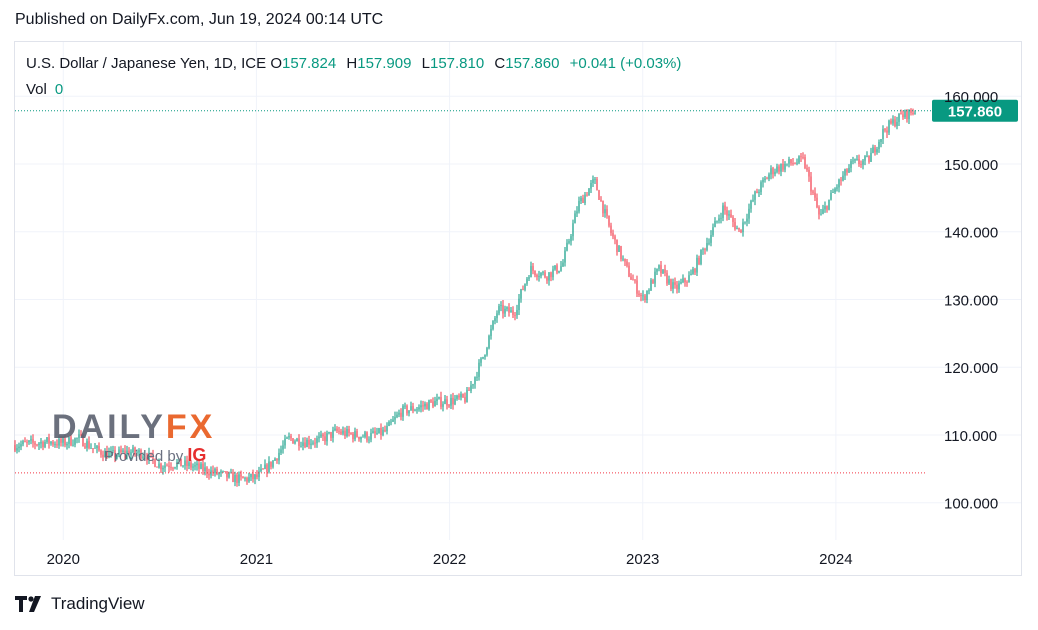  Describe the element at coordinates (197, 455) in the screenshot. I see `ig-logo: IG` at that location.